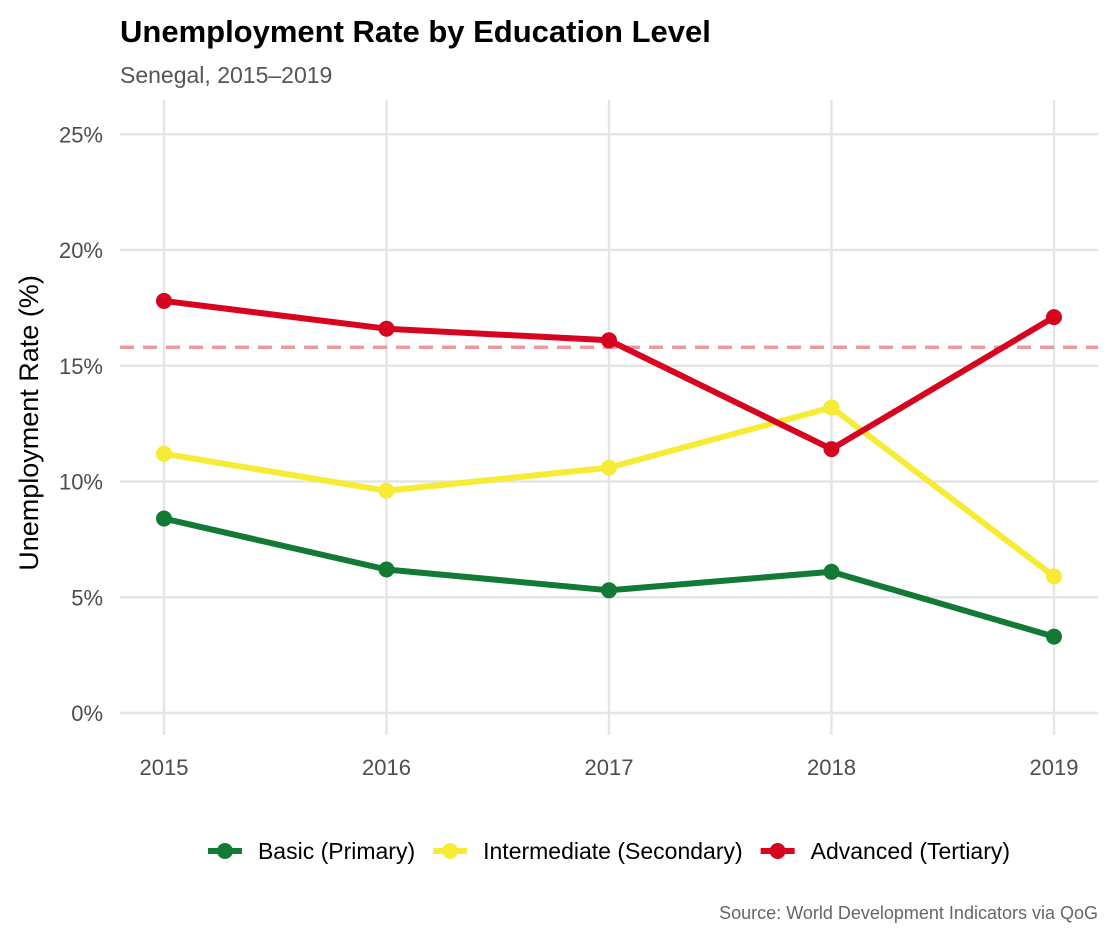  Describe the element at coordinates (910, 851) in the screenshot. I see `legend-label: Advanced (Tertiary)` at that location.